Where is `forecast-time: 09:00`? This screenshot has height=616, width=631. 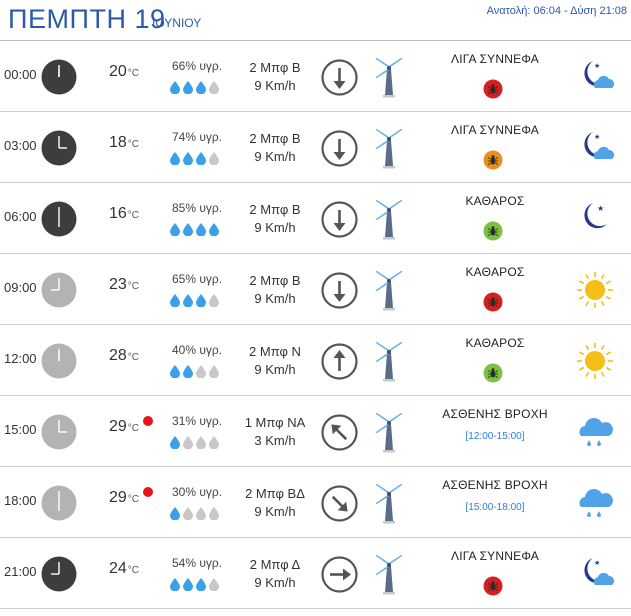
forecast-time: 09:00 is located at coordinates (20, 287).